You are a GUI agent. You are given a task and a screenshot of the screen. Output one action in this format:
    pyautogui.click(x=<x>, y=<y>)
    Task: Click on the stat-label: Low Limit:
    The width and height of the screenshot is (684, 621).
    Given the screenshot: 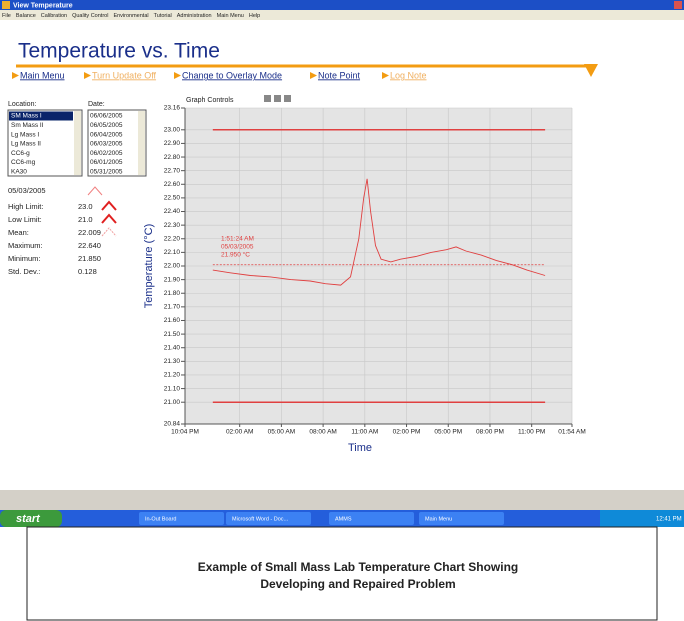 What is the action you would take?
    pyautogui.click(x=25, y=219)
    